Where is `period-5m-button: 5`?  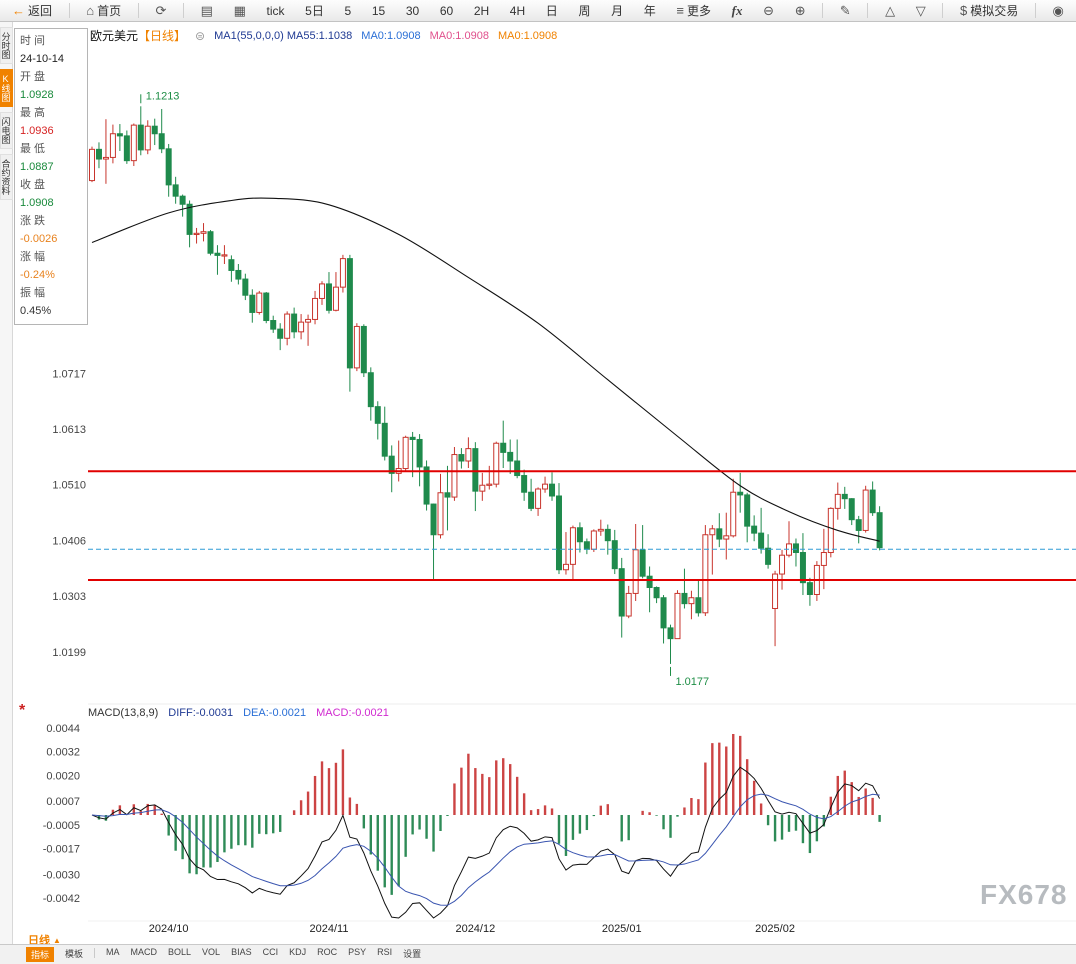 period-5m-button: 5 is located at coordinates (347, 10).